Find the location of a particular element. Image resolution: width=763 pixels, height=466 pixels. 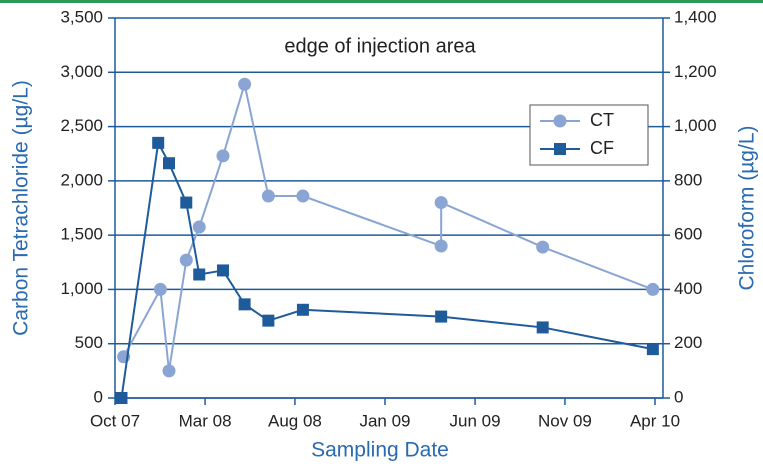

x-axis-title: Sampling Date is located at coordinates (380, 450).